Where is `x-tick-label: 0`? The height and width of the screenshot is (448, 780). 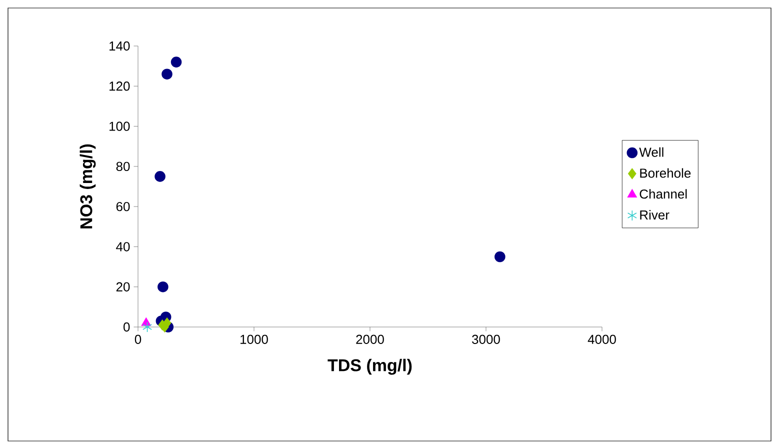 x-tick-label: 0 is located at coordinates (138, 339).